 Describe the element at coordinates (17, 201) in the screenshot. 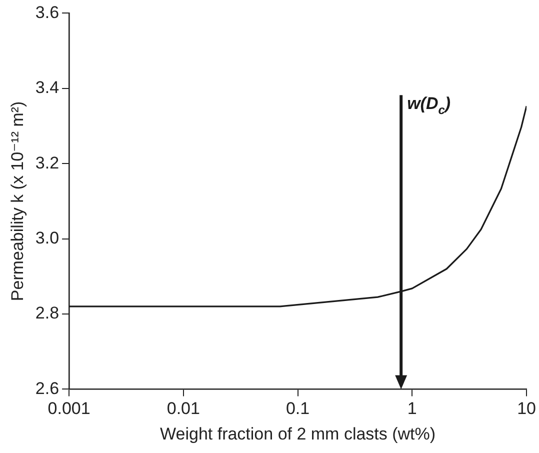

I see `y-axis-title: Permeability k (x 10⁻¹² m²)` at that location.